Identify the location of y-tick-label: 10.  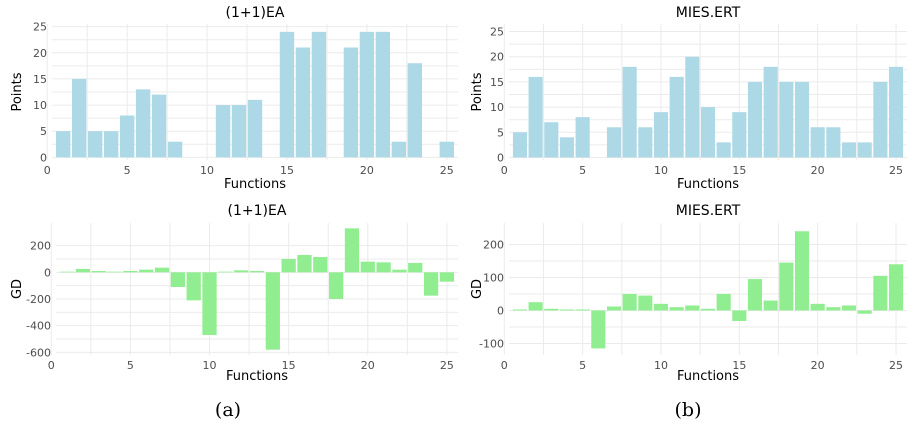
(40, 105).